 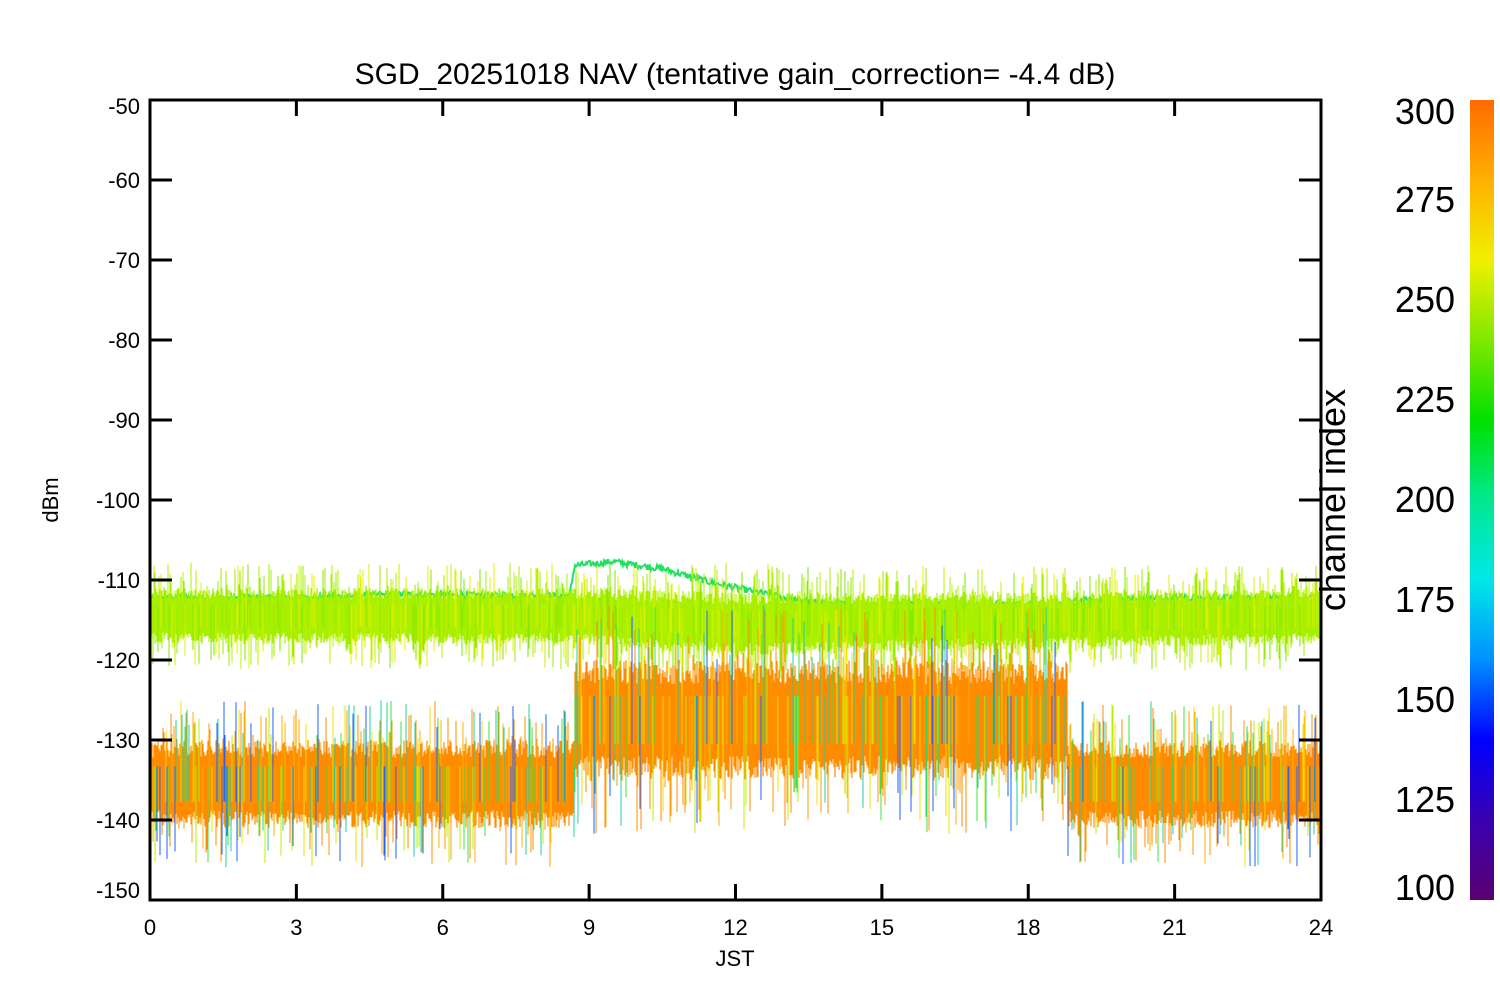 I want to click on colorbar-tick-label: 175, so click(x=1425, y=599).